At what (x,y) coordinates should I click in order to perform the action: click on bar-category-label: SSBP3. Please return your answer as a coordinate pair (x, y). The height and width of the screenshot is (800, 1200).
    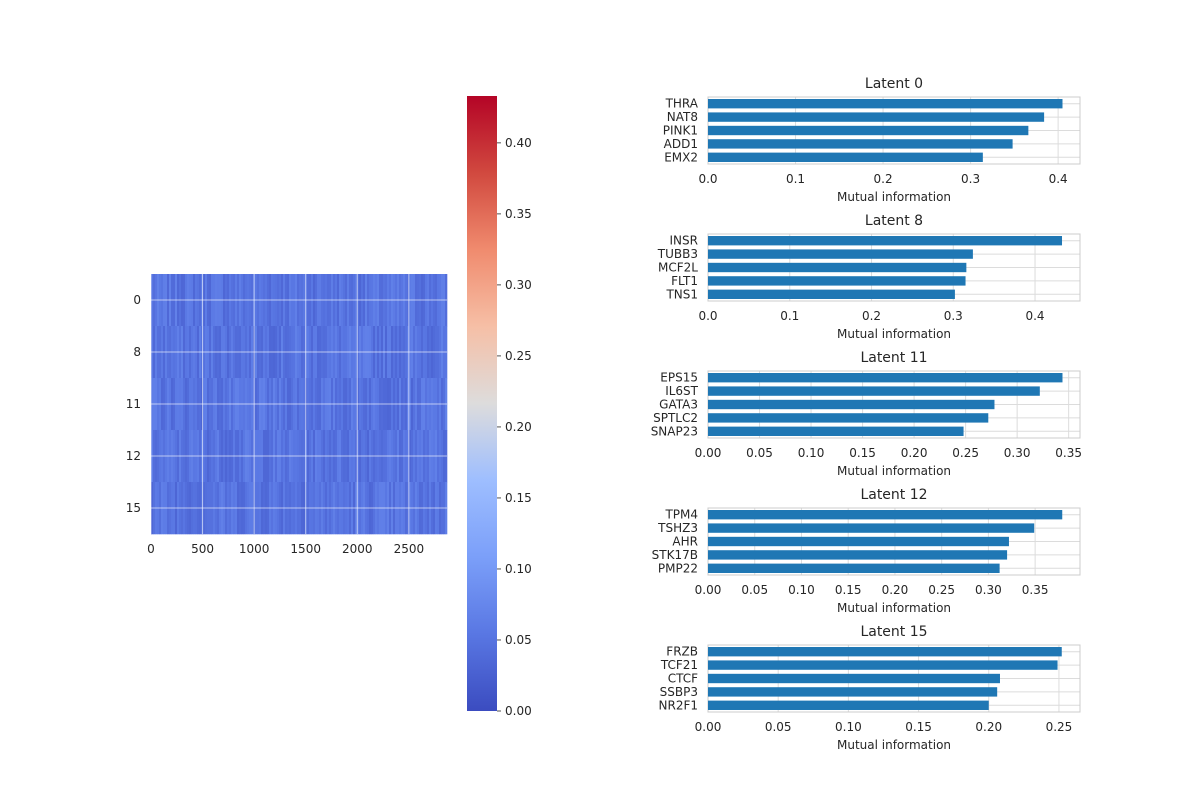
    Looking at the image, I should click on (679, 692).